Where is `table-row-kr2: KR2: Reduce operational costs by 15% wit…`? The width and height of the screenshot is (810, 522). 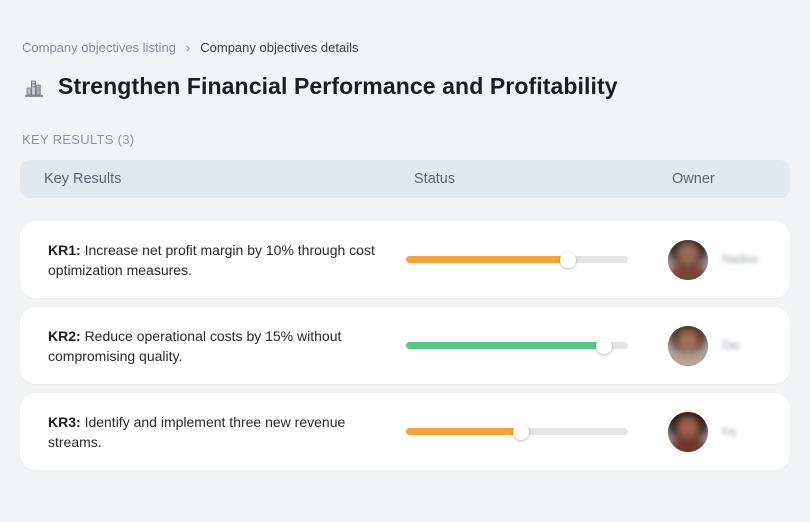 table-row-kr2: KR2: Reduce operational costs by 15% wit… is located at coordinates (405, 345).